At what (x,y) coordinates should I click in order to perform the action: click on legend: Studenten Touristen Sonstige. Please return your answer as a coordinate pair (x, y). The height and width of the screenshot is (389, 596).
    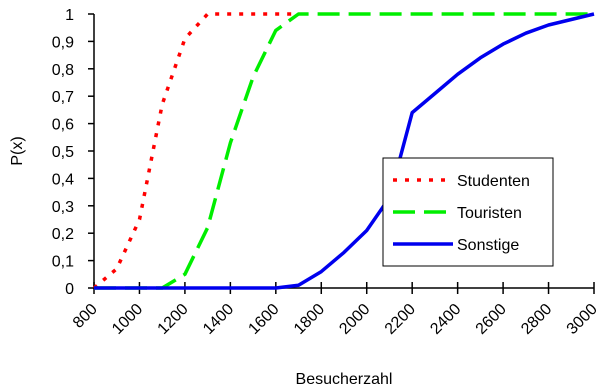
    Looking at the image, I should click on (468, 212).